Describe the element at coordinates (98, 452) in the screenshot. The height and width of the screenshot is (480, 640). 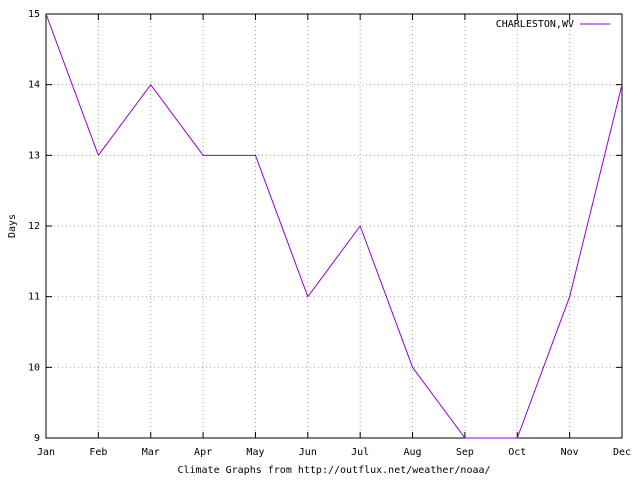
I see `x-tick-label: Feb` at that location.